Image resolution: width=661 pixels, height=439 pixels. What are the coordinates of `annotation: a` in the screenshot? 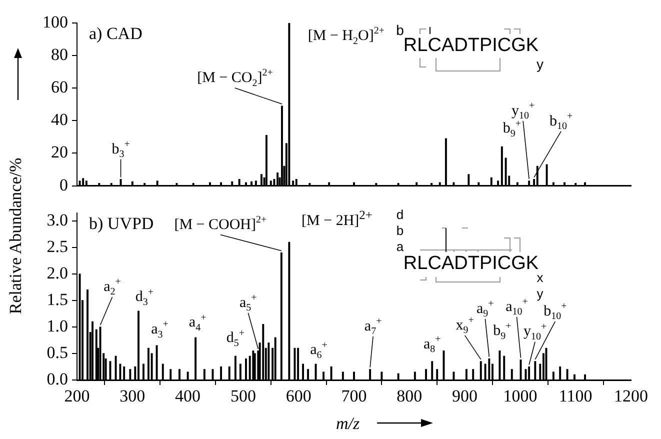 It's located at (400, 246).